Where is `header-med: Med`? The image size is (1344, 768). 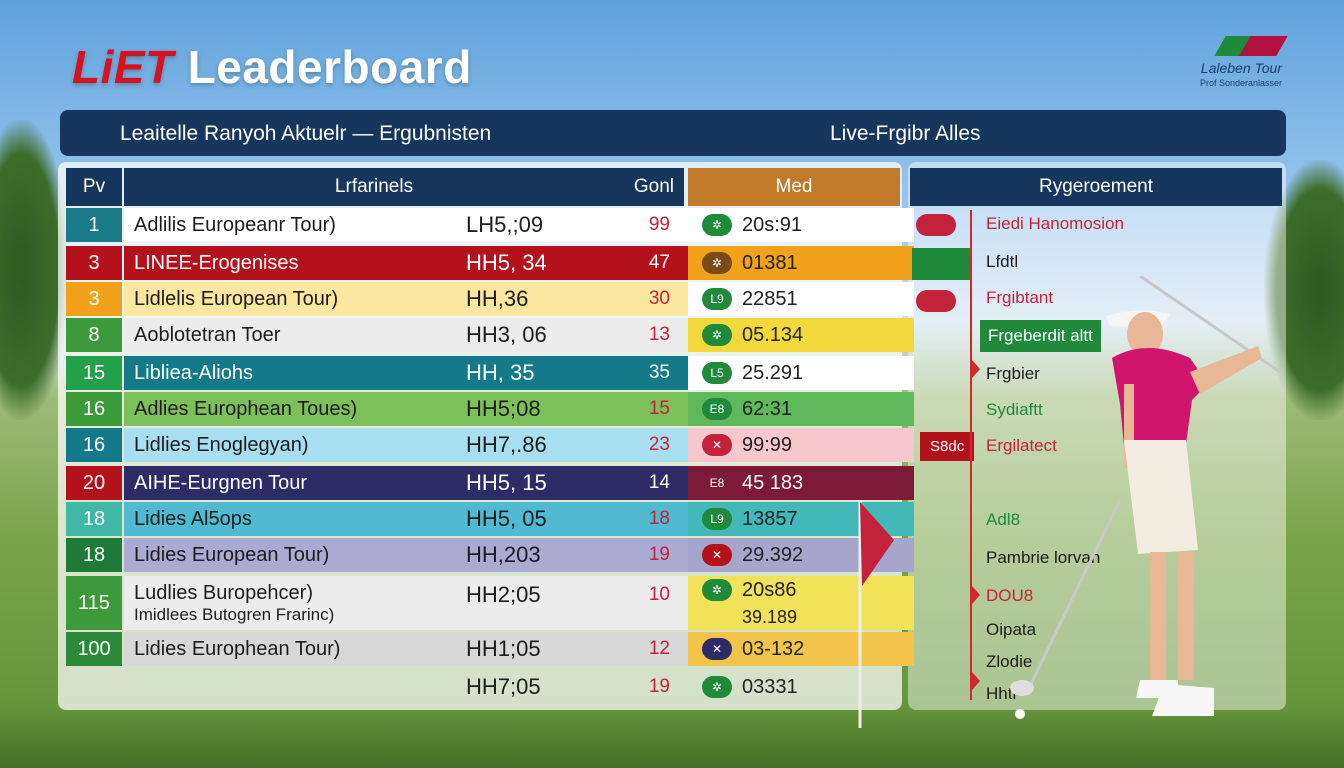
header-med: Med is located at coordinates (794, 187).